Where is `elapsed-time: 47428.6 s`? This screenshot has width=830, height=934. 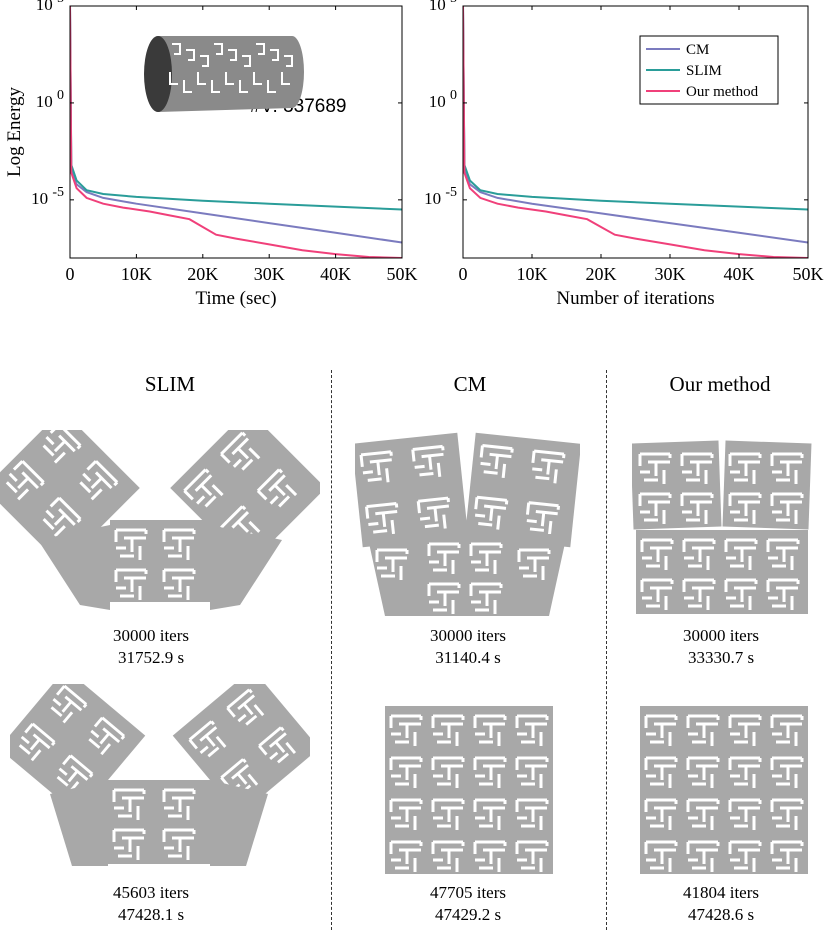
elapsed-time: 47428.6 s is located at coordinates (721, 914).